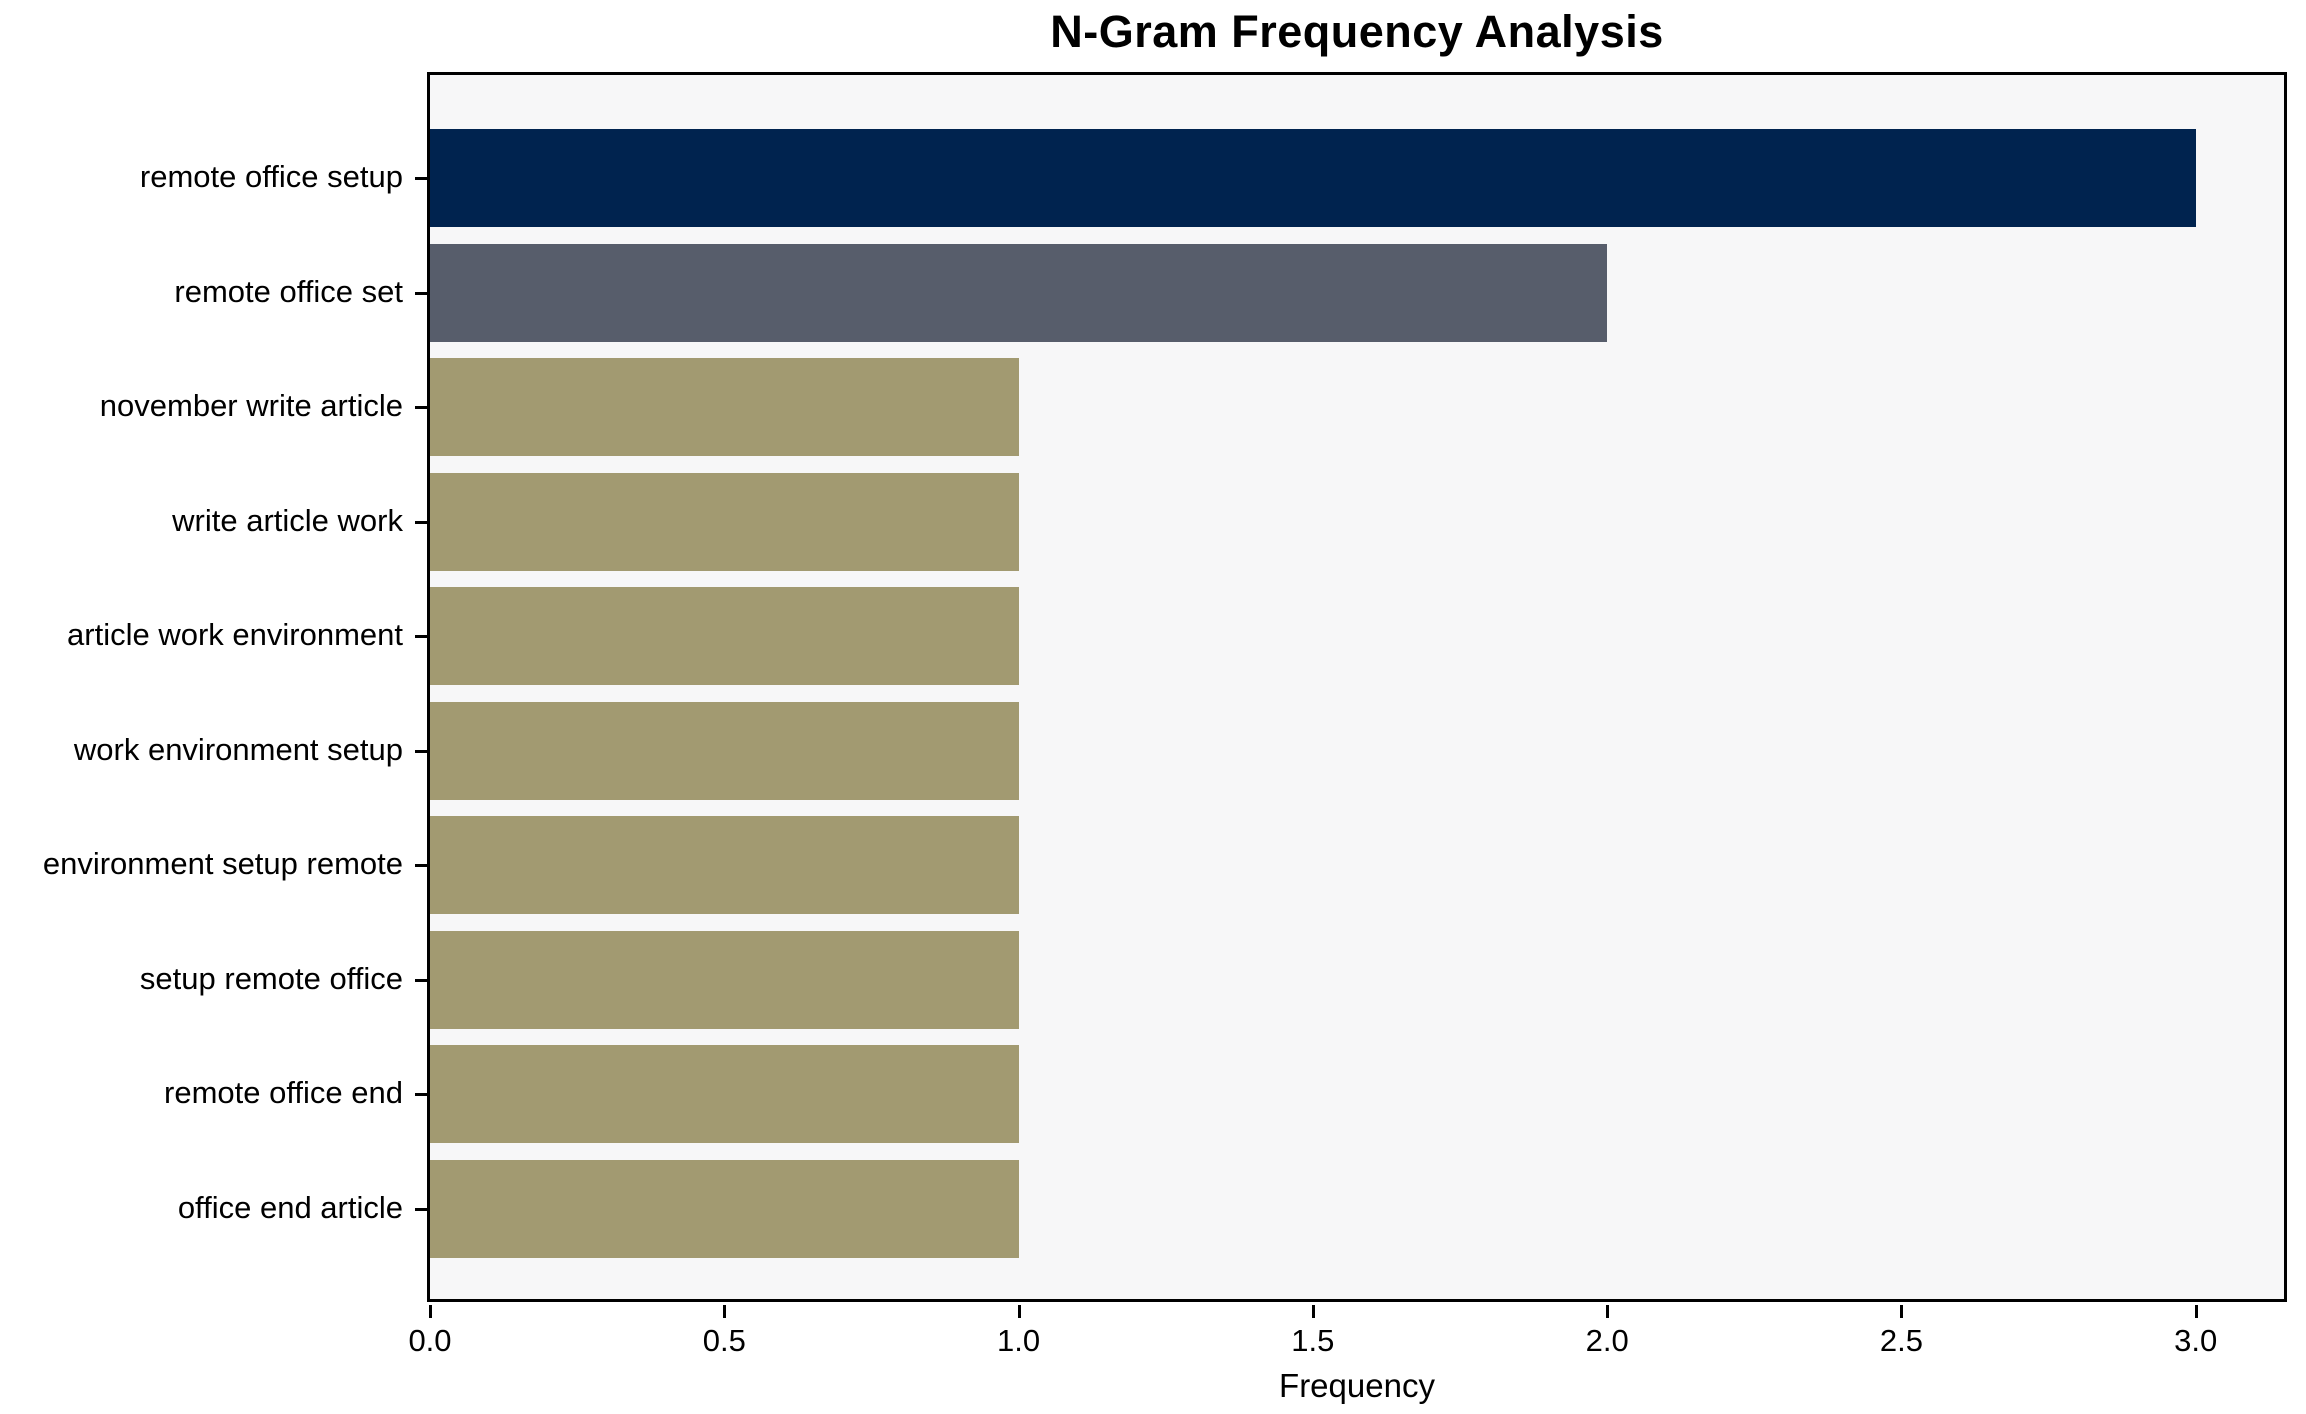  Describe the element at coordinates (288, 291) in the screenshot. I see `y-tick-label: remote office set` at that location.